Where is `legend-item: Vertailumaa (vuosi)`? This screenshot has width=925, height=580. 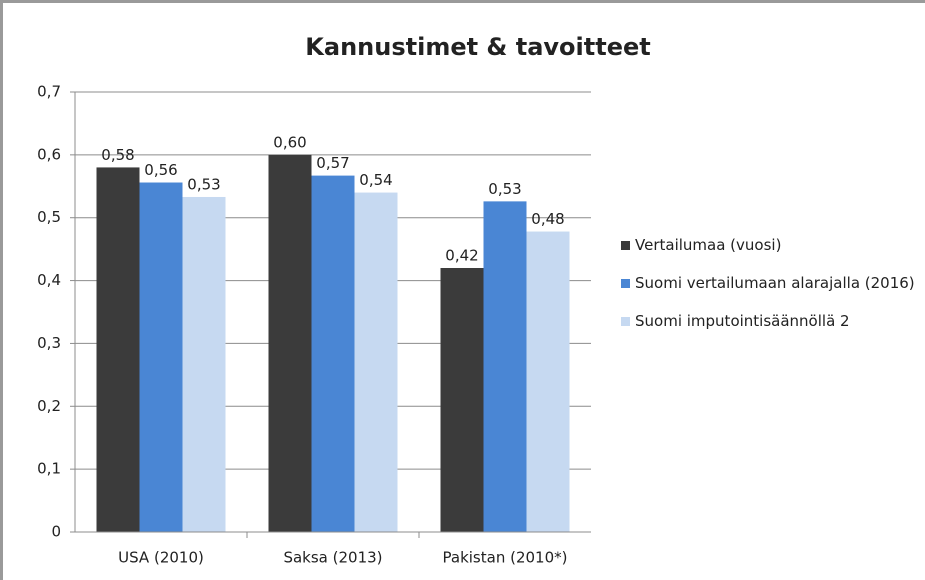 legend-item: Vertailumaa (vuosi) is located at coordinates (771, 245).